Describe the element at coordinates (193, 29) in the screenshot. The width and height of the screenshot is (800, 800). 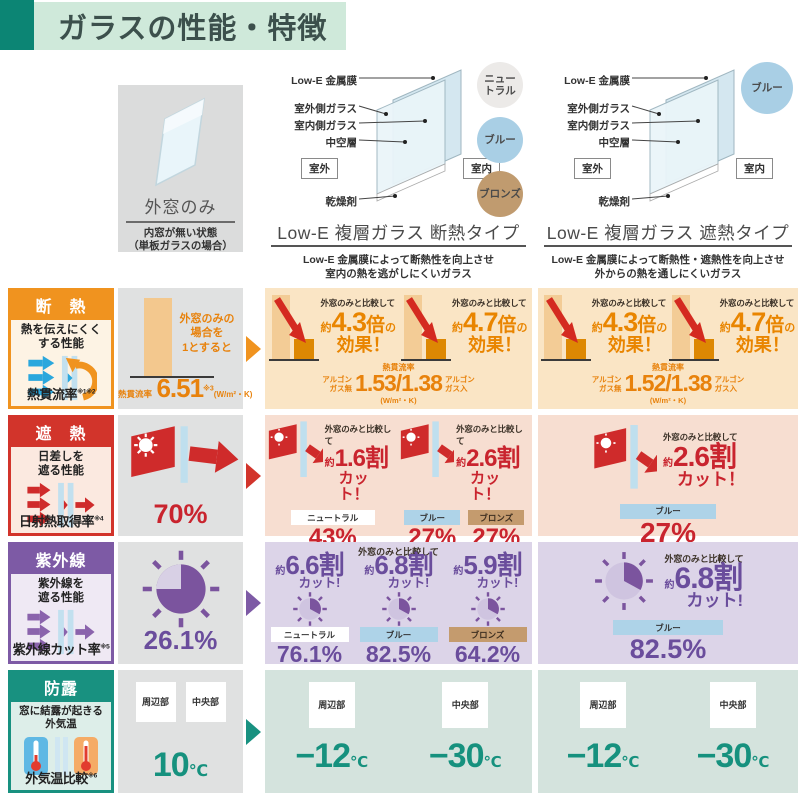
I see `page-title: ガラスの性能・特徴` at that location.